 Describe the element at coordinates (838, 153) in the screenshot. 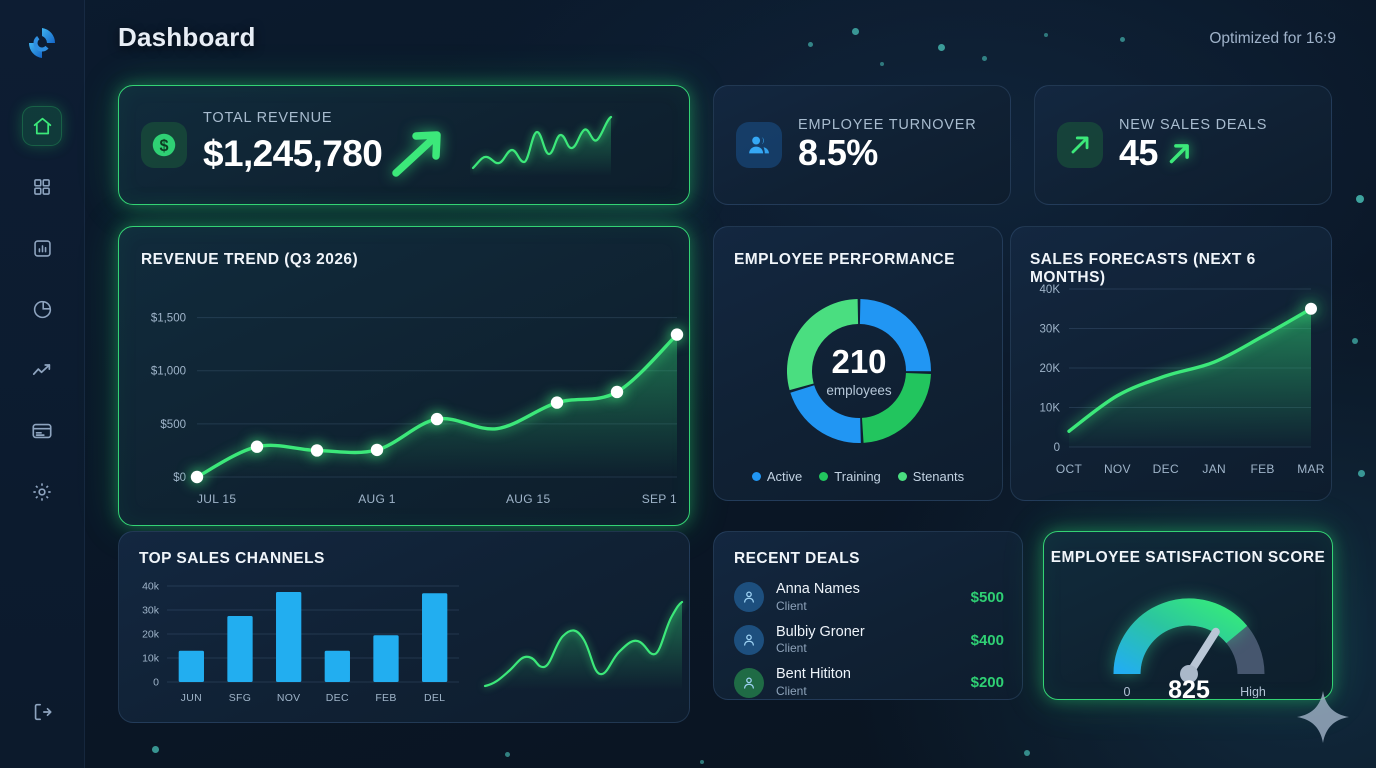

I see `kpi-value: 8.5%` at that location.